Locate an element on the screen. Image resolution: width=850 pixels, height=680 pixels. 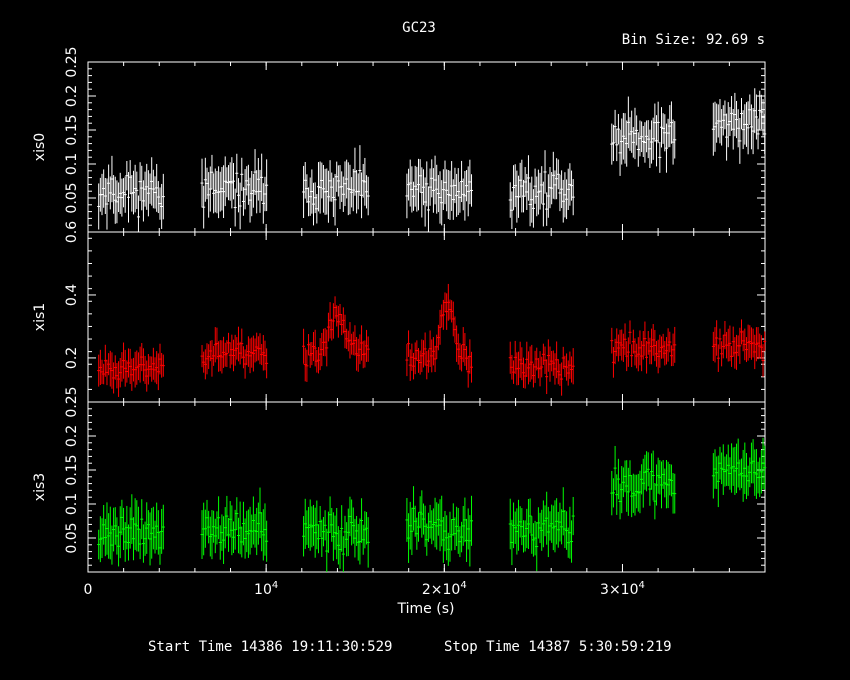
y-tick-label-xis0: 0.05 is located at coordinates (72, 197).